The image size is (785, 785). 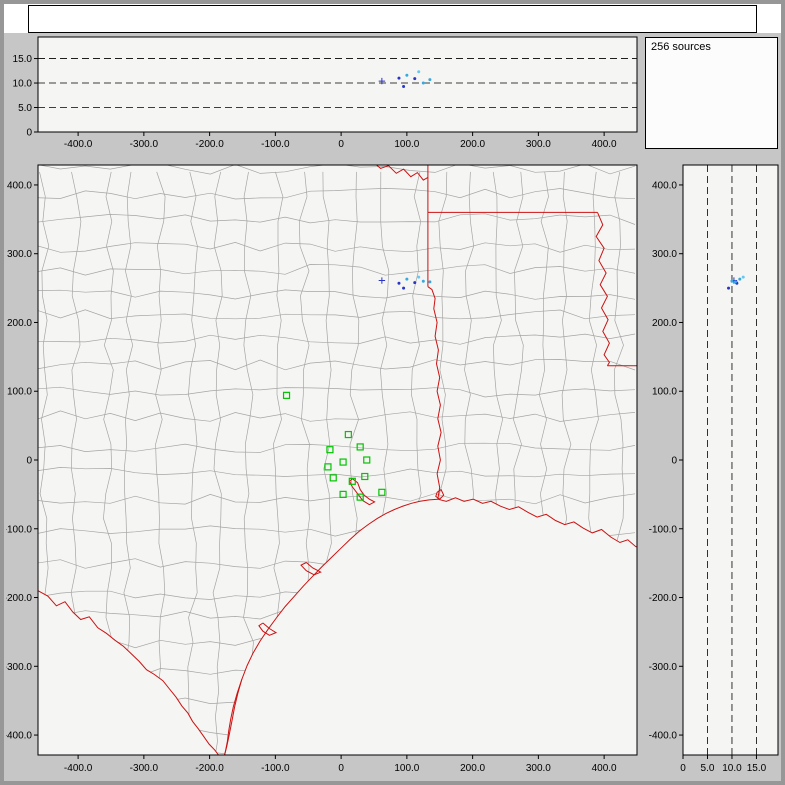 What do you see at coordinates (233, 717) in the screenshot?
I see `border-laguna-madre` at bounding box center [233, 717].